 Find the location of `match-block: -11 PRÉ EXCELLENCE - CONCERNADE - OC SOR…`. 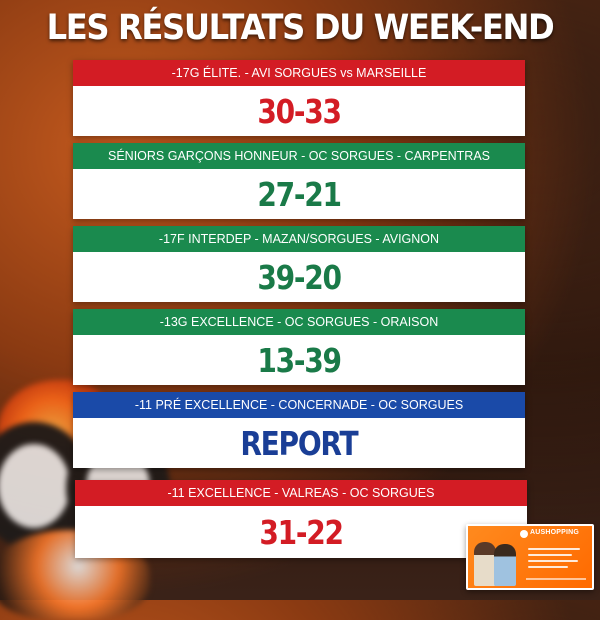

match-block: -11 PRÉ EXCELLENCE - CONCERNADE - OC SOR… is located at coordinates (299, 430).